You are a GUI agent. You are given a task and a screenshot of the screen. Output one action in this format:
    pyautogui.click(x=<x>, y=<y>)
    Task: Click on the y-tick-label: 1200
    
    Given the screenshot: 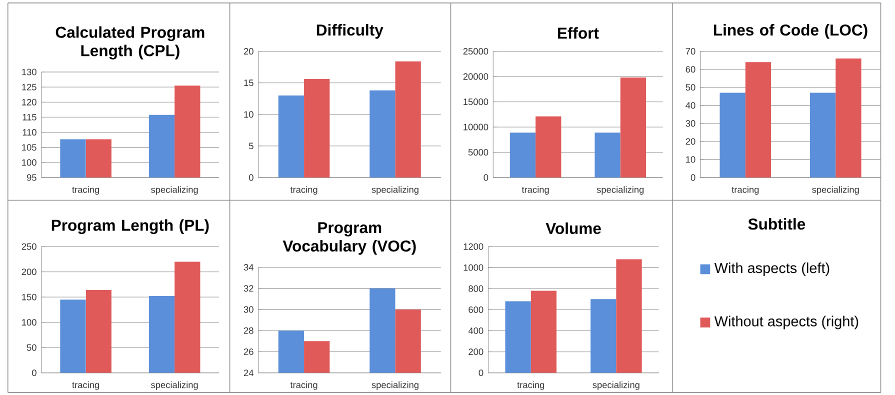 What is the action you would take?
    pyautogui.click(x=474, y=247)
    